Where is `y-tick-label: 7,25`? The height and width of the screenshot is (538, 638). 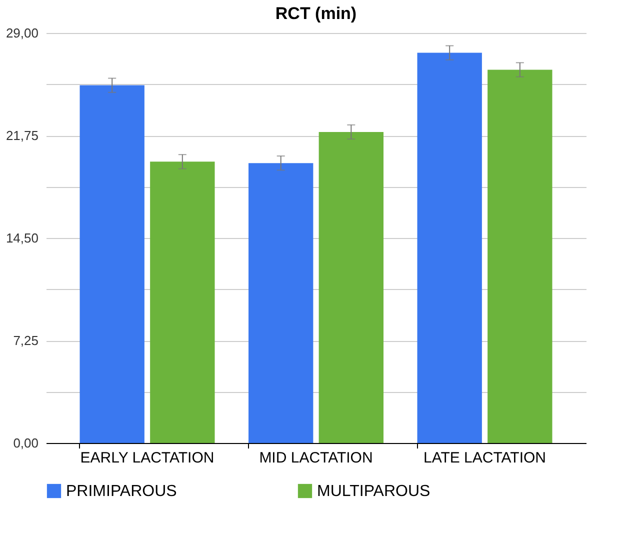
y-tick-label: 7,25 is located at coordinates (25, 340).